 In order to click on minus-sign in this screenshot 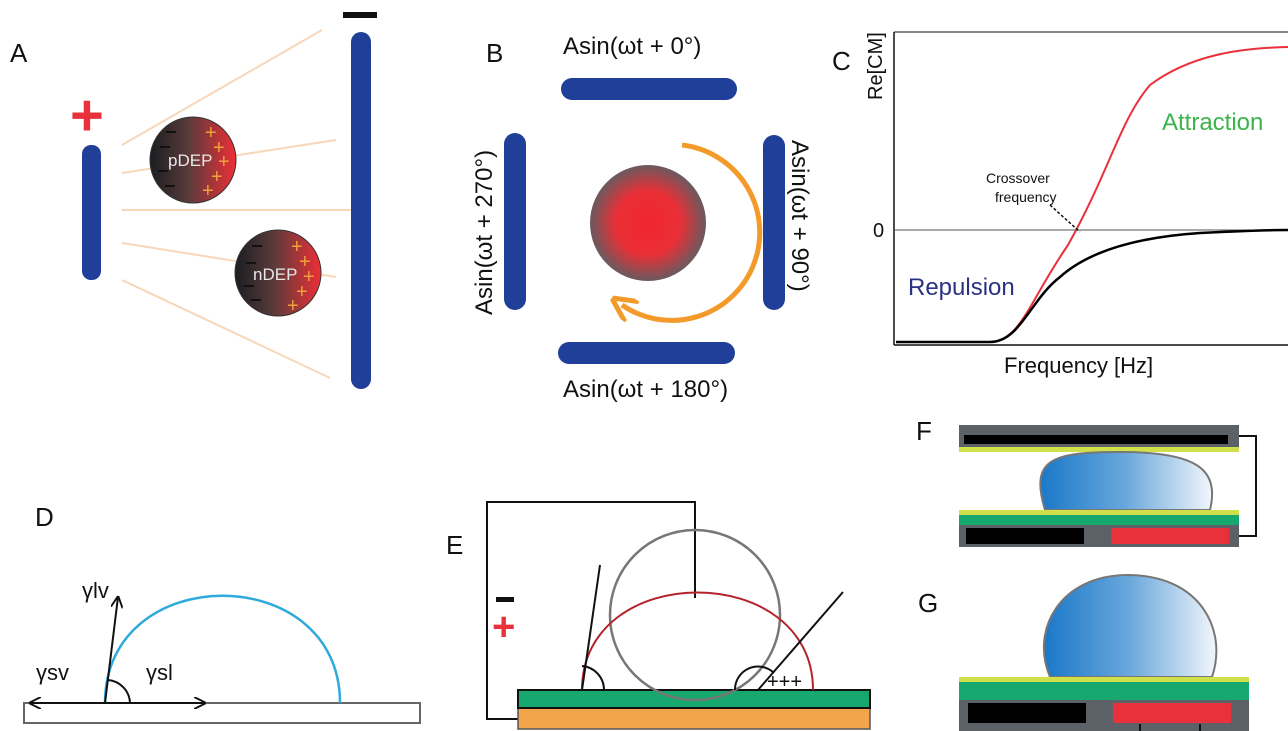, I will do `click(360, 15)`.